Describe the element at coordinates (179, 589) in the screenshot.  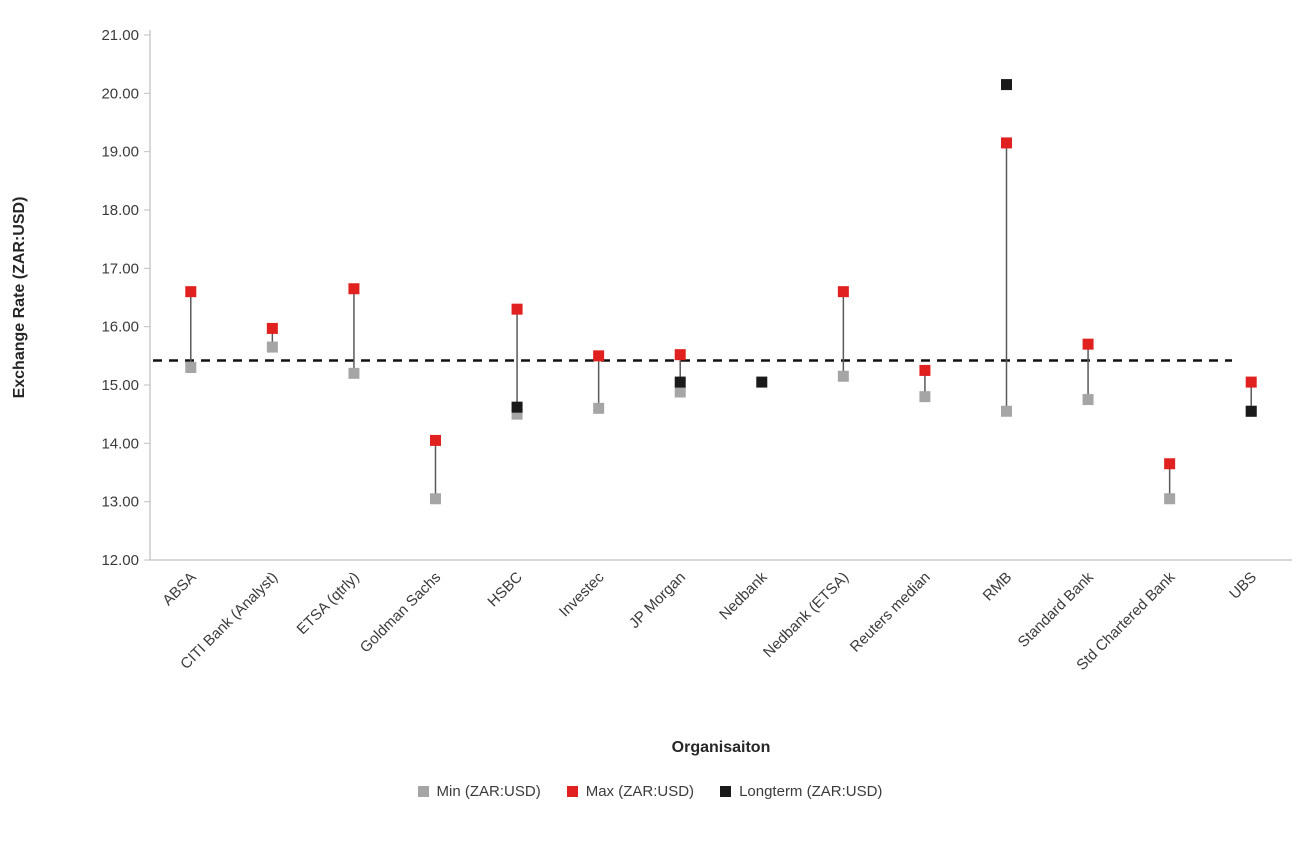
I see `category-label: ABSA` at that location.